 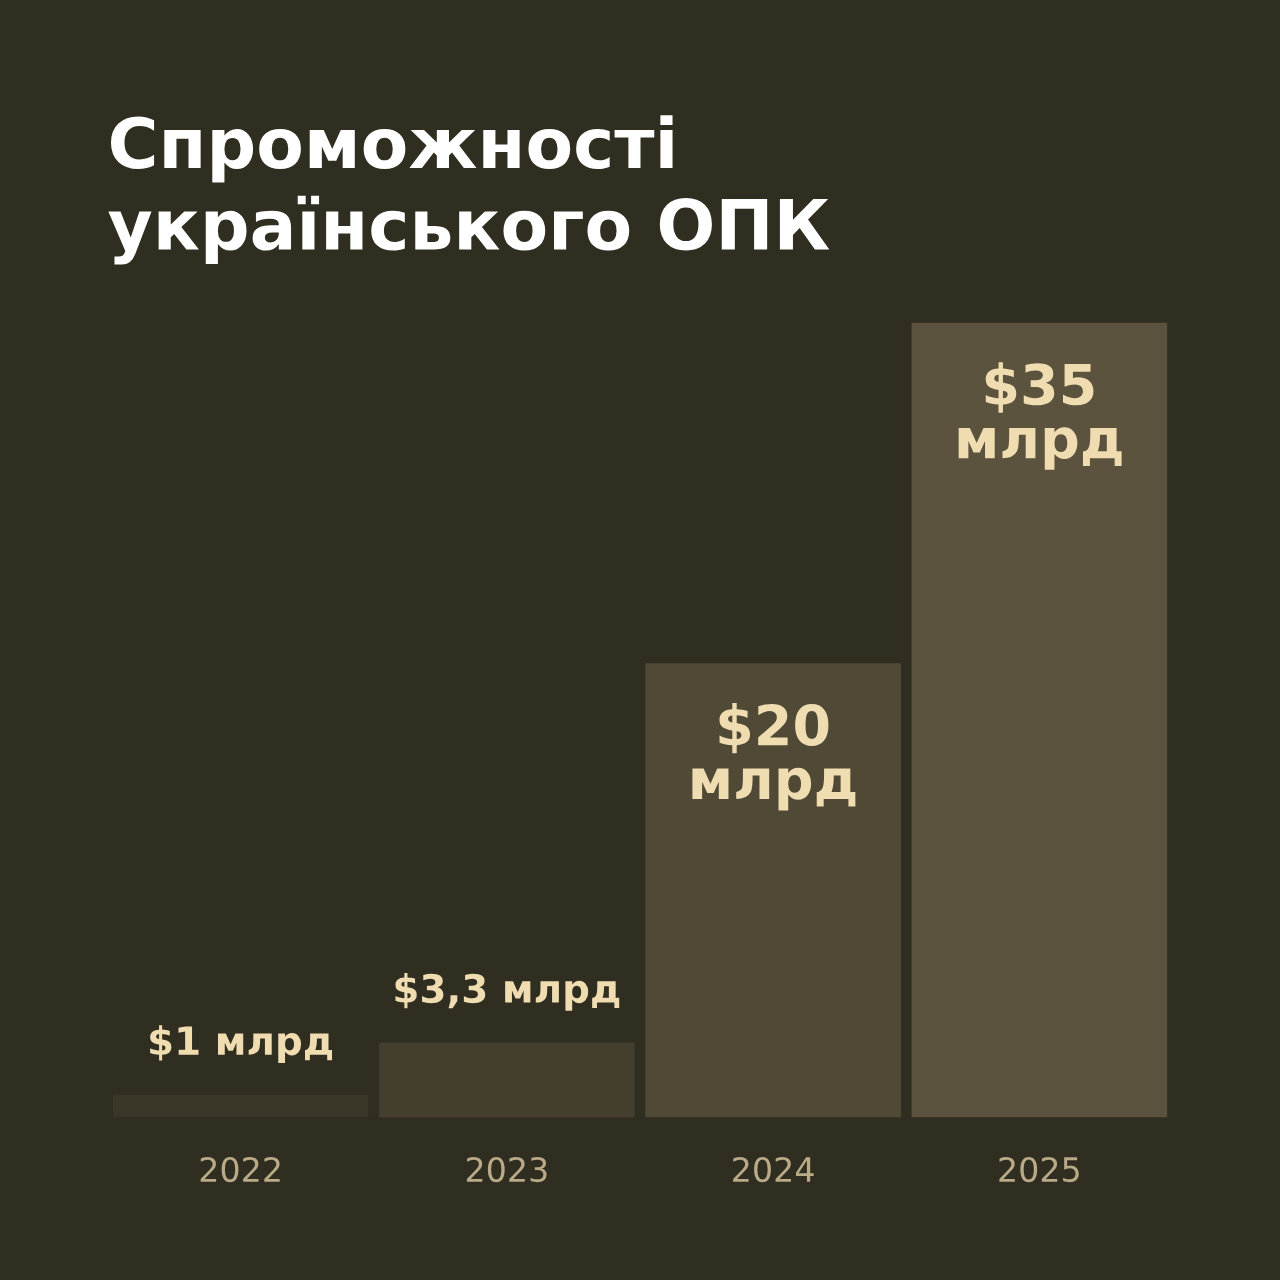 What do you see at coordinates (1039, 1169) in the screenshot?
I see `x-tick-label: 2025` at bounding box center [1039, 1169].